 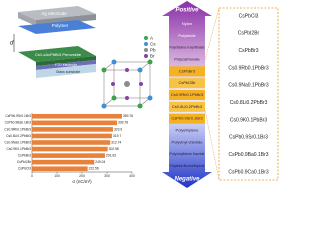 What do you see at coordinates (54, 42) in the screenshot?
I see `device` at bounding box center [54, 42].